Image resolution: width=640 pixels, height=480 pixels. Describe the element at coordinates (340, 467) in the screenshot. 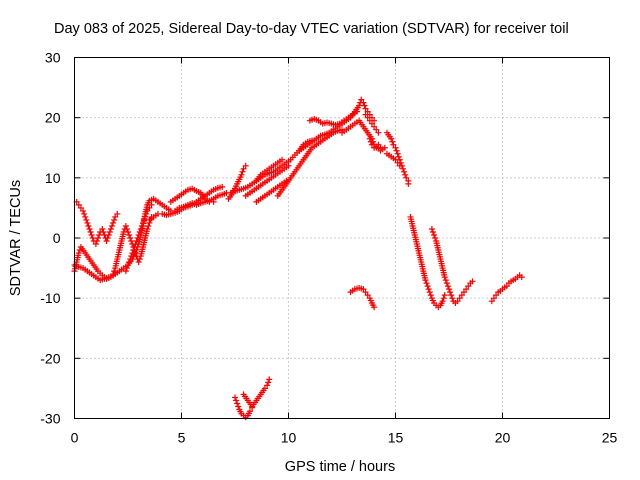

I see `x-axis-label: GPS time / hours` at that location.